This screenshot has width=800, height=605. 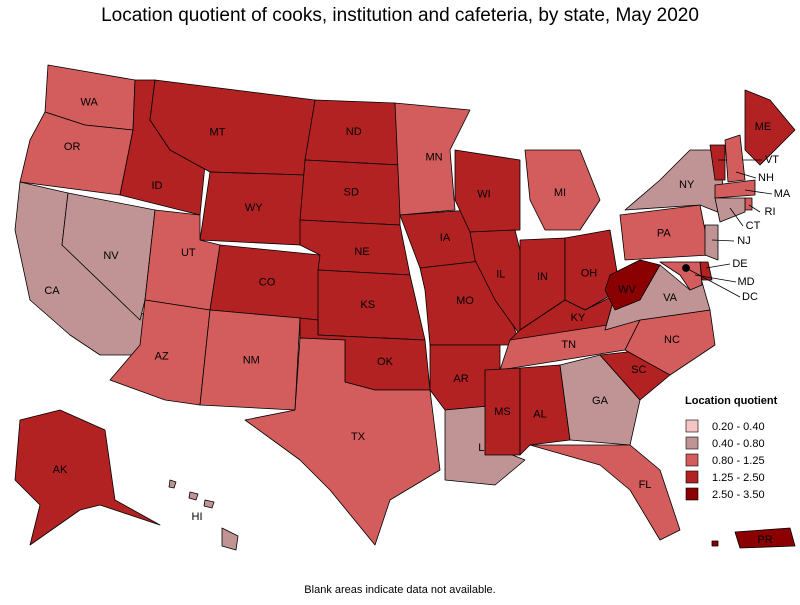 I want to click on state-label: IL, so click(x=500, y=274).